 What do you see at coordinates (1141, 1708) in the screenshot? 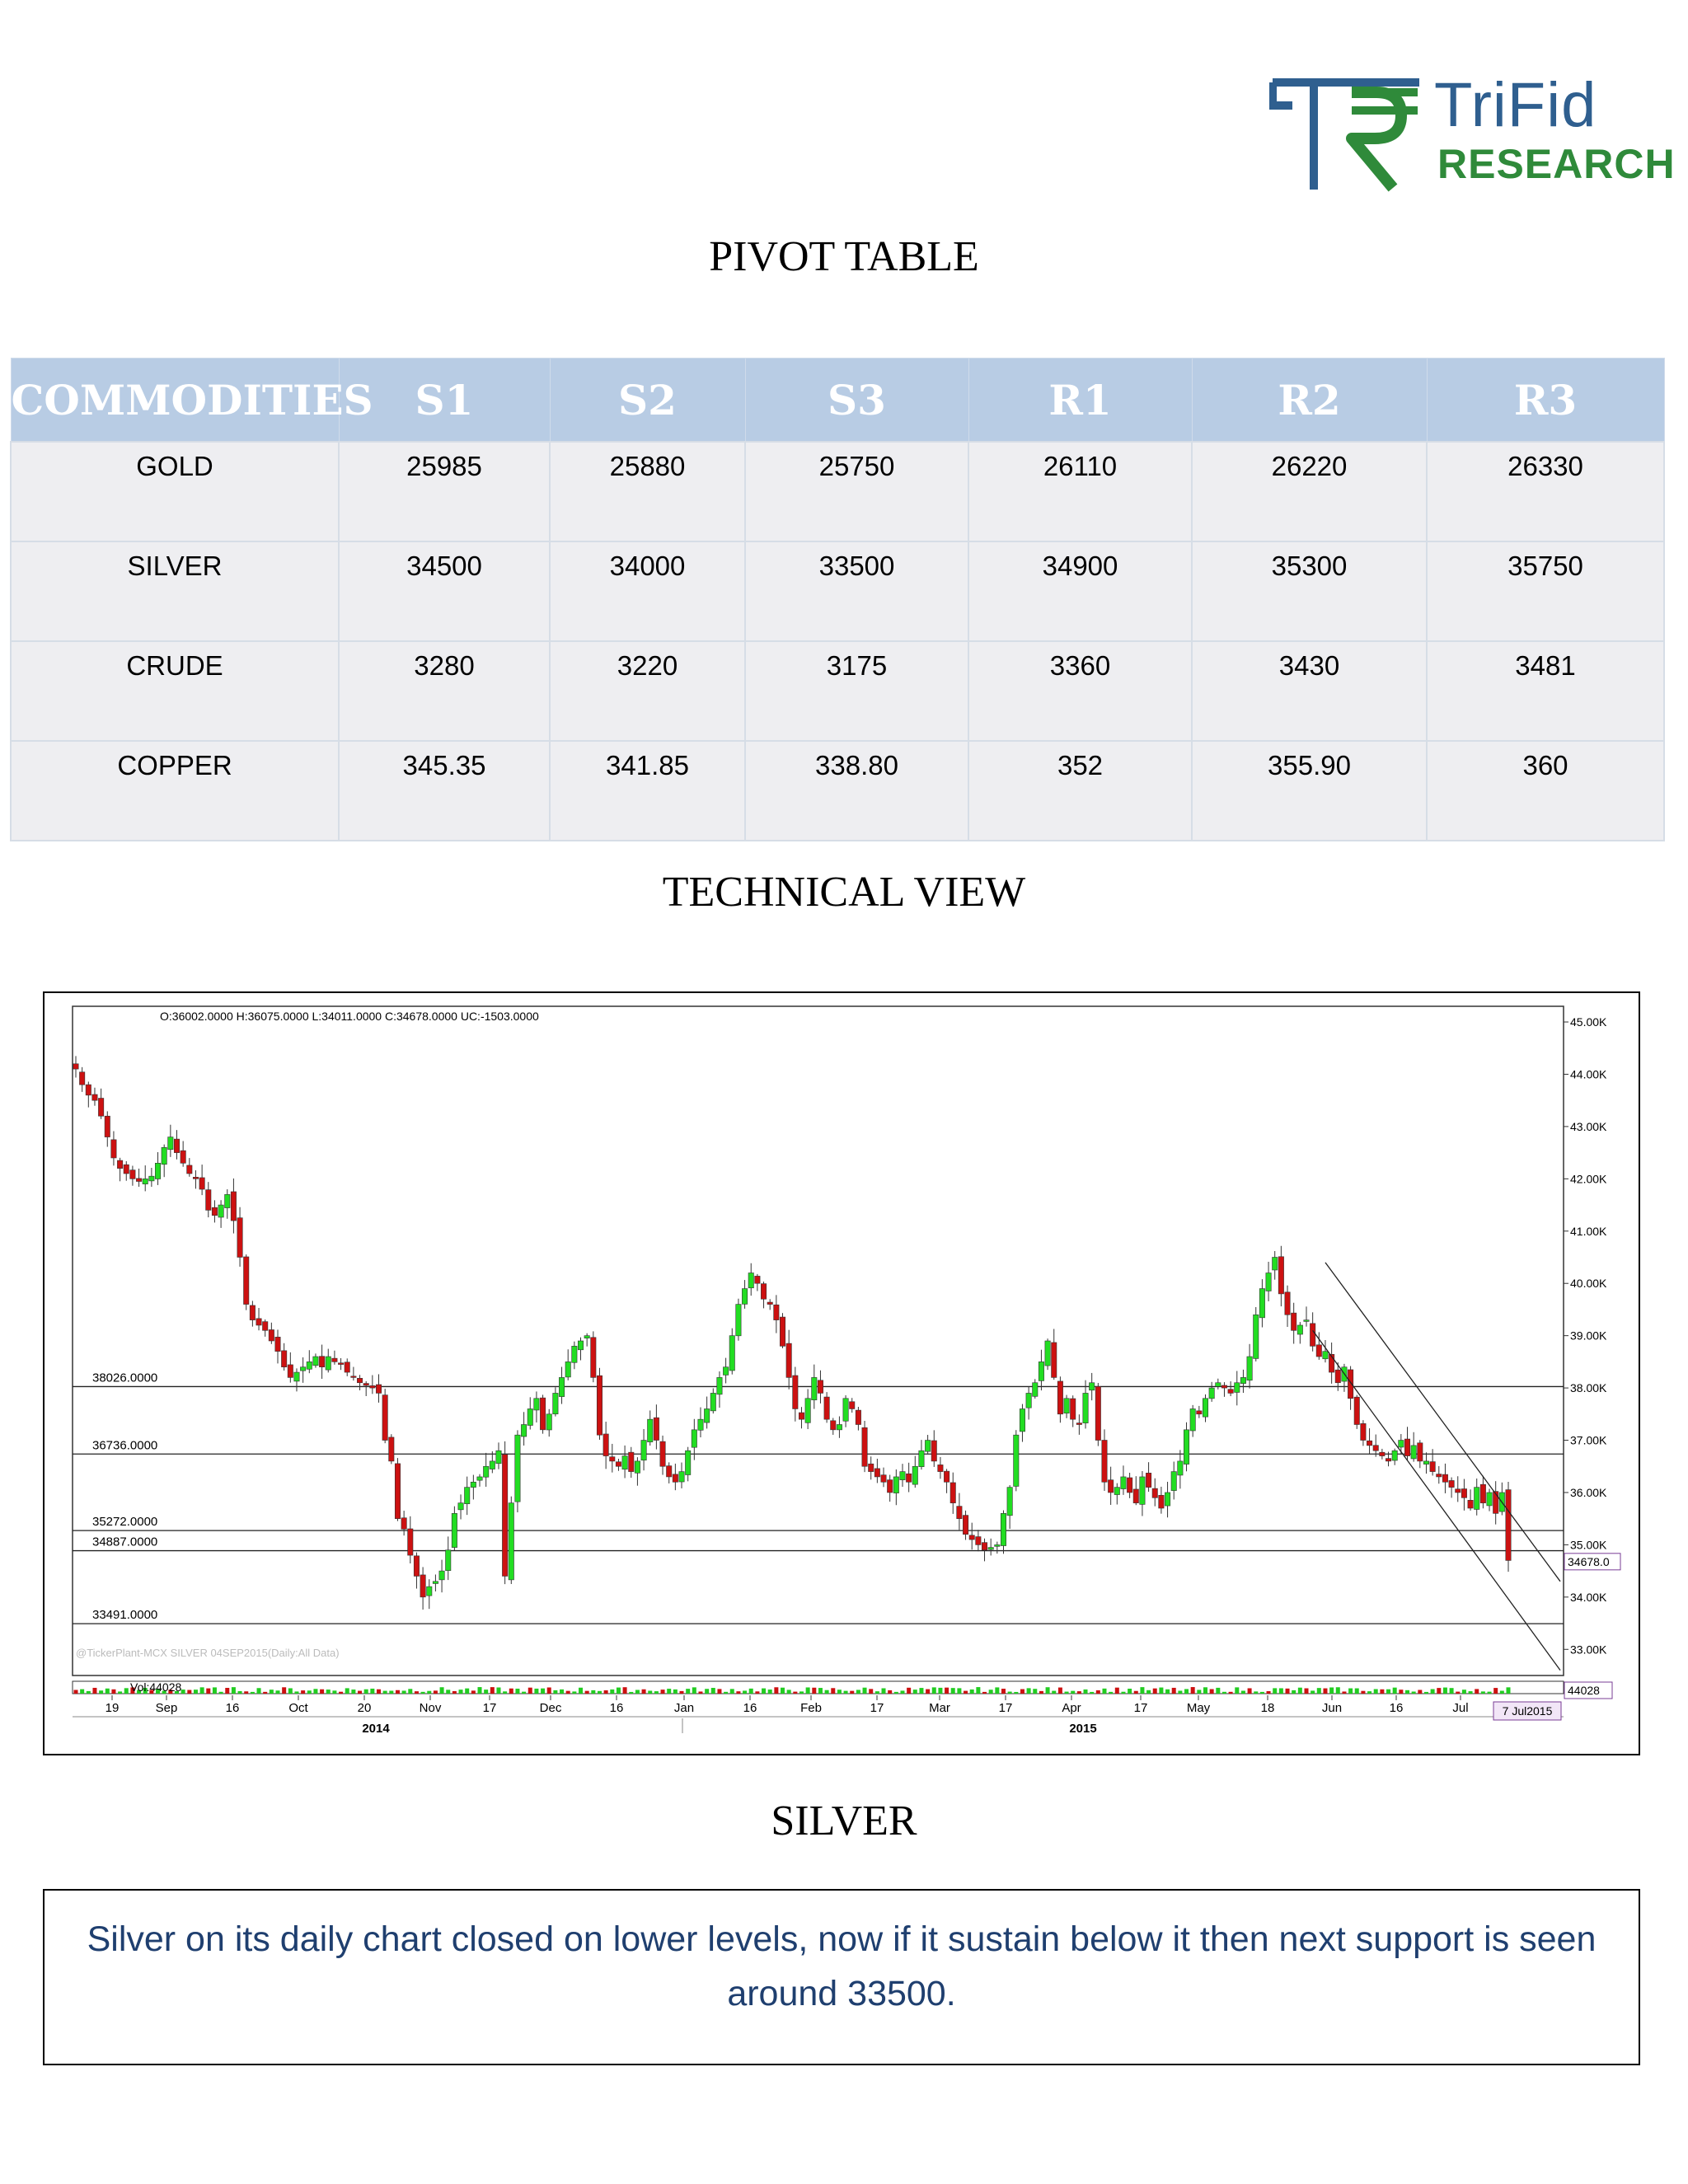
I see `x-tick-label: 17` at bounding box center [1141, 1708].